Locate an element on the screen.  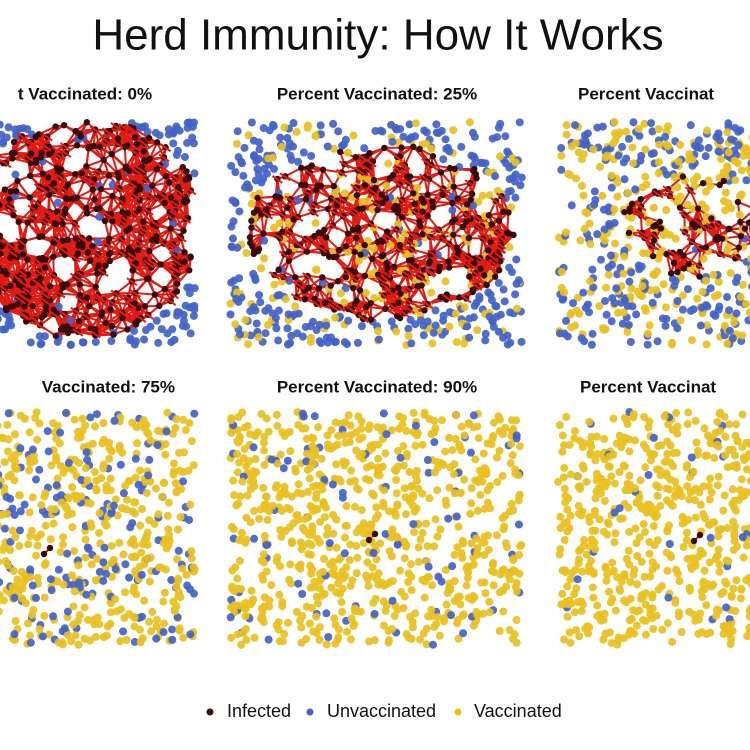
network-panel is located at coordinates (99, 233).